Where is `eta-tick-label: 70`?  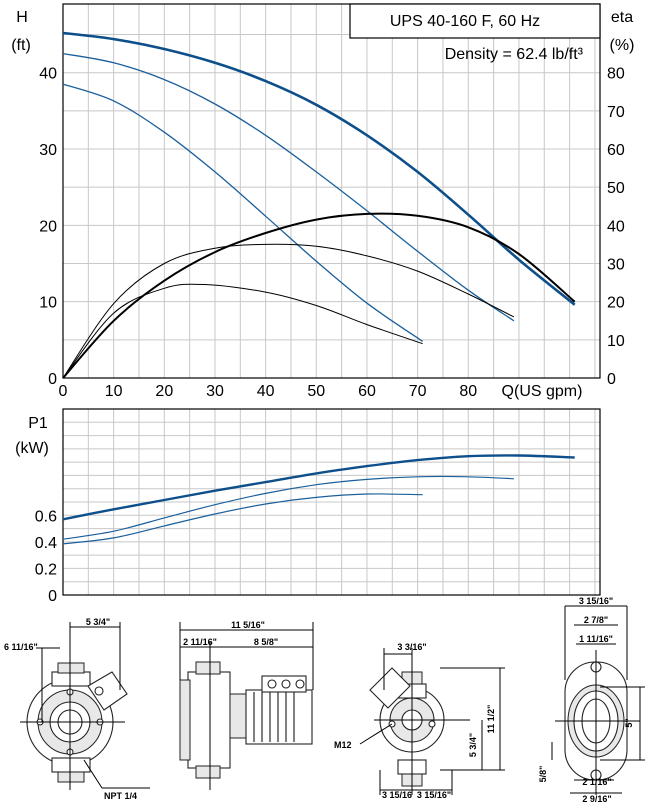 eta-tick-label: 70 is located at coordinates (616, 112).